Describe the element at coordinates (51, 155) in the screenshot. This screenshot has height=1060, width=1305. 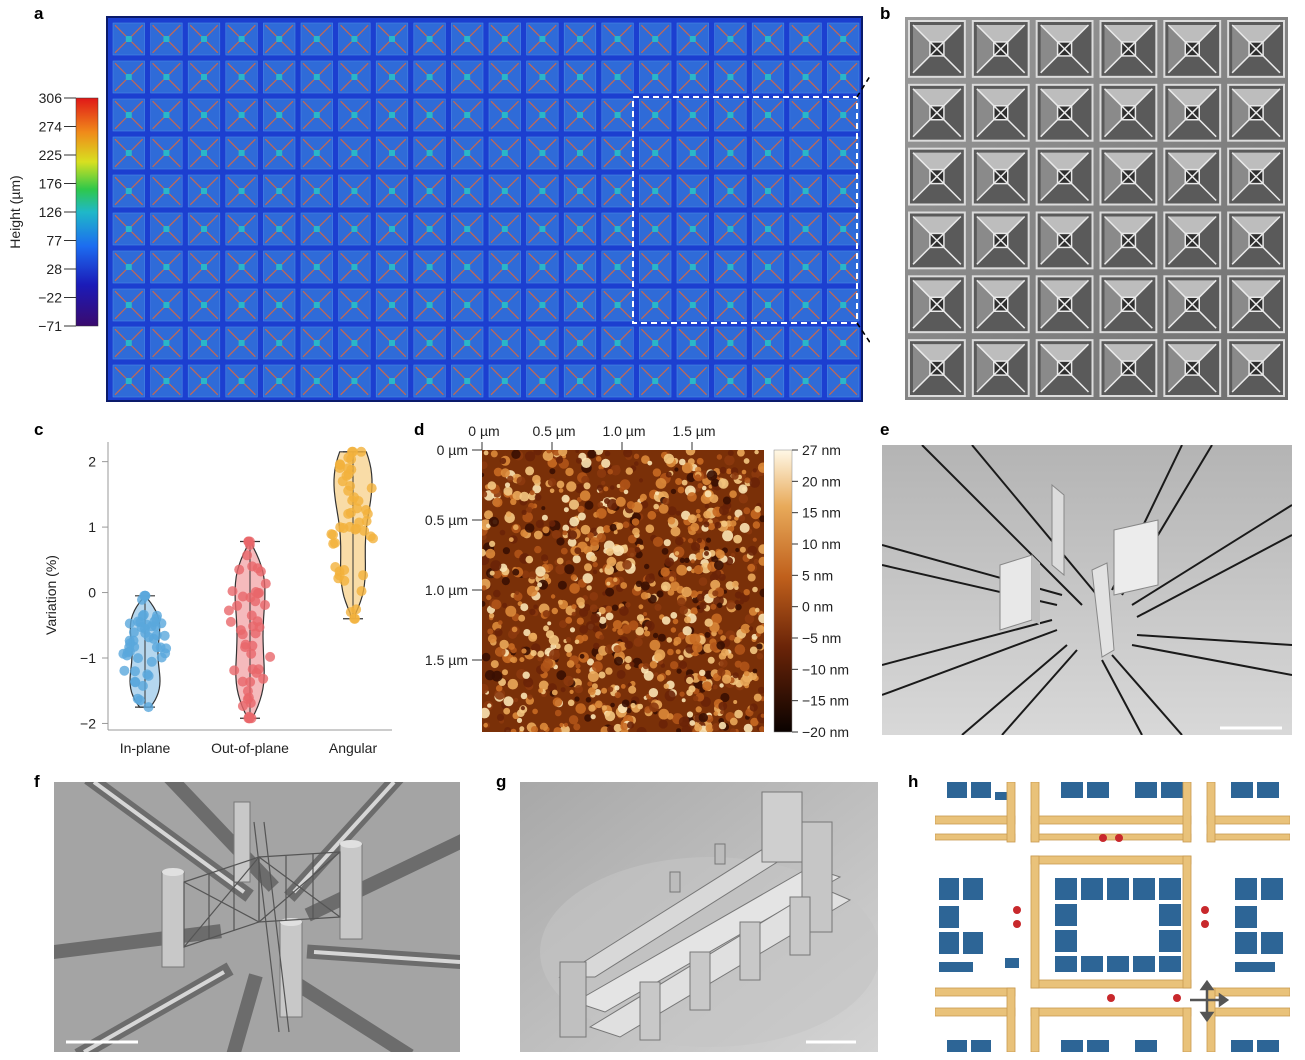
I see `height-colorbar-tick: 225` at that location.